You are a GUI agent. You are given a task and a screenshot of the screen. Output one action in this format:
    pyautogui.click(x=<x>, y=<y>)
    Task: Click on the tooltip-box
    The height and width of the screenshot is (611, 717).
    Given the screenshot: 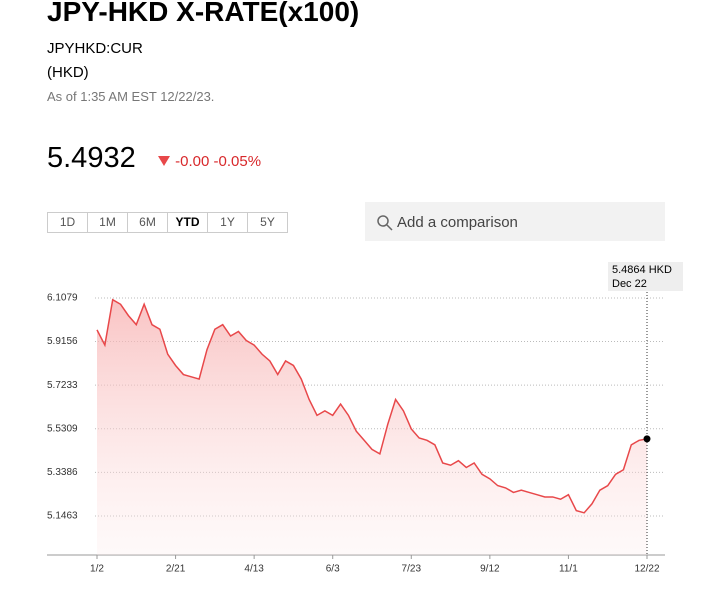 What is the action you would take?
    pyautogui.click(x=645, y=276)
    